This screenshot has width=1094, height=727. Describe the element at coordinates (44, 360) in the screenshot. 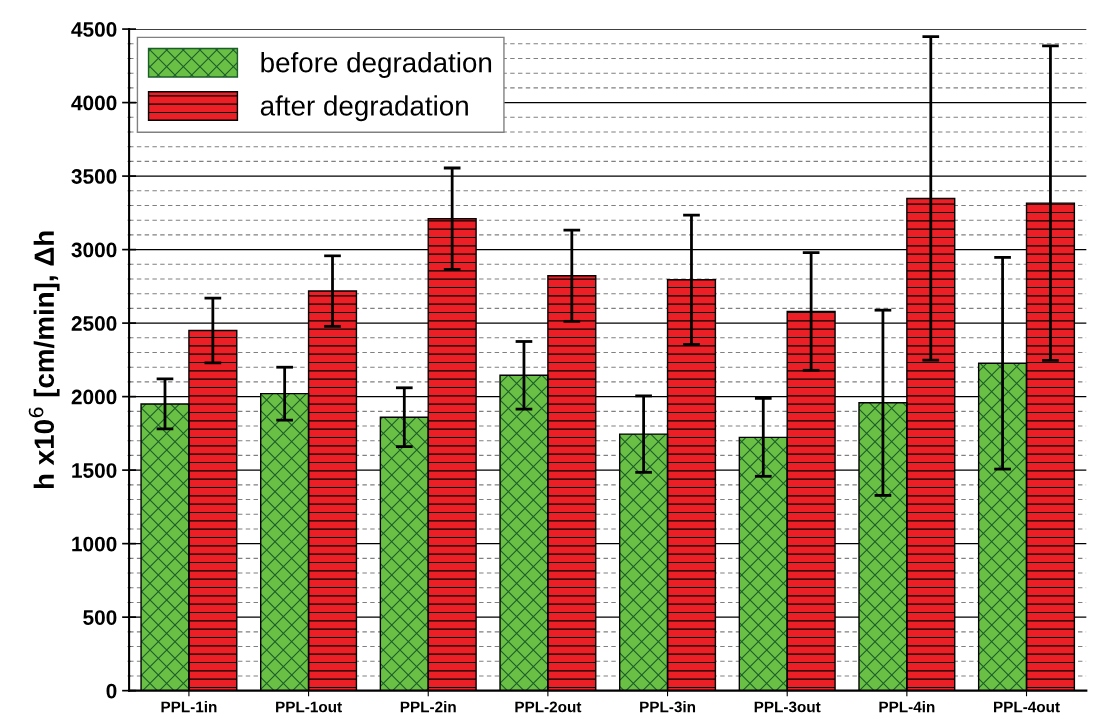

I see `y-axis-title: h x10$^{6}$ [cm/min], Δh` at that location.